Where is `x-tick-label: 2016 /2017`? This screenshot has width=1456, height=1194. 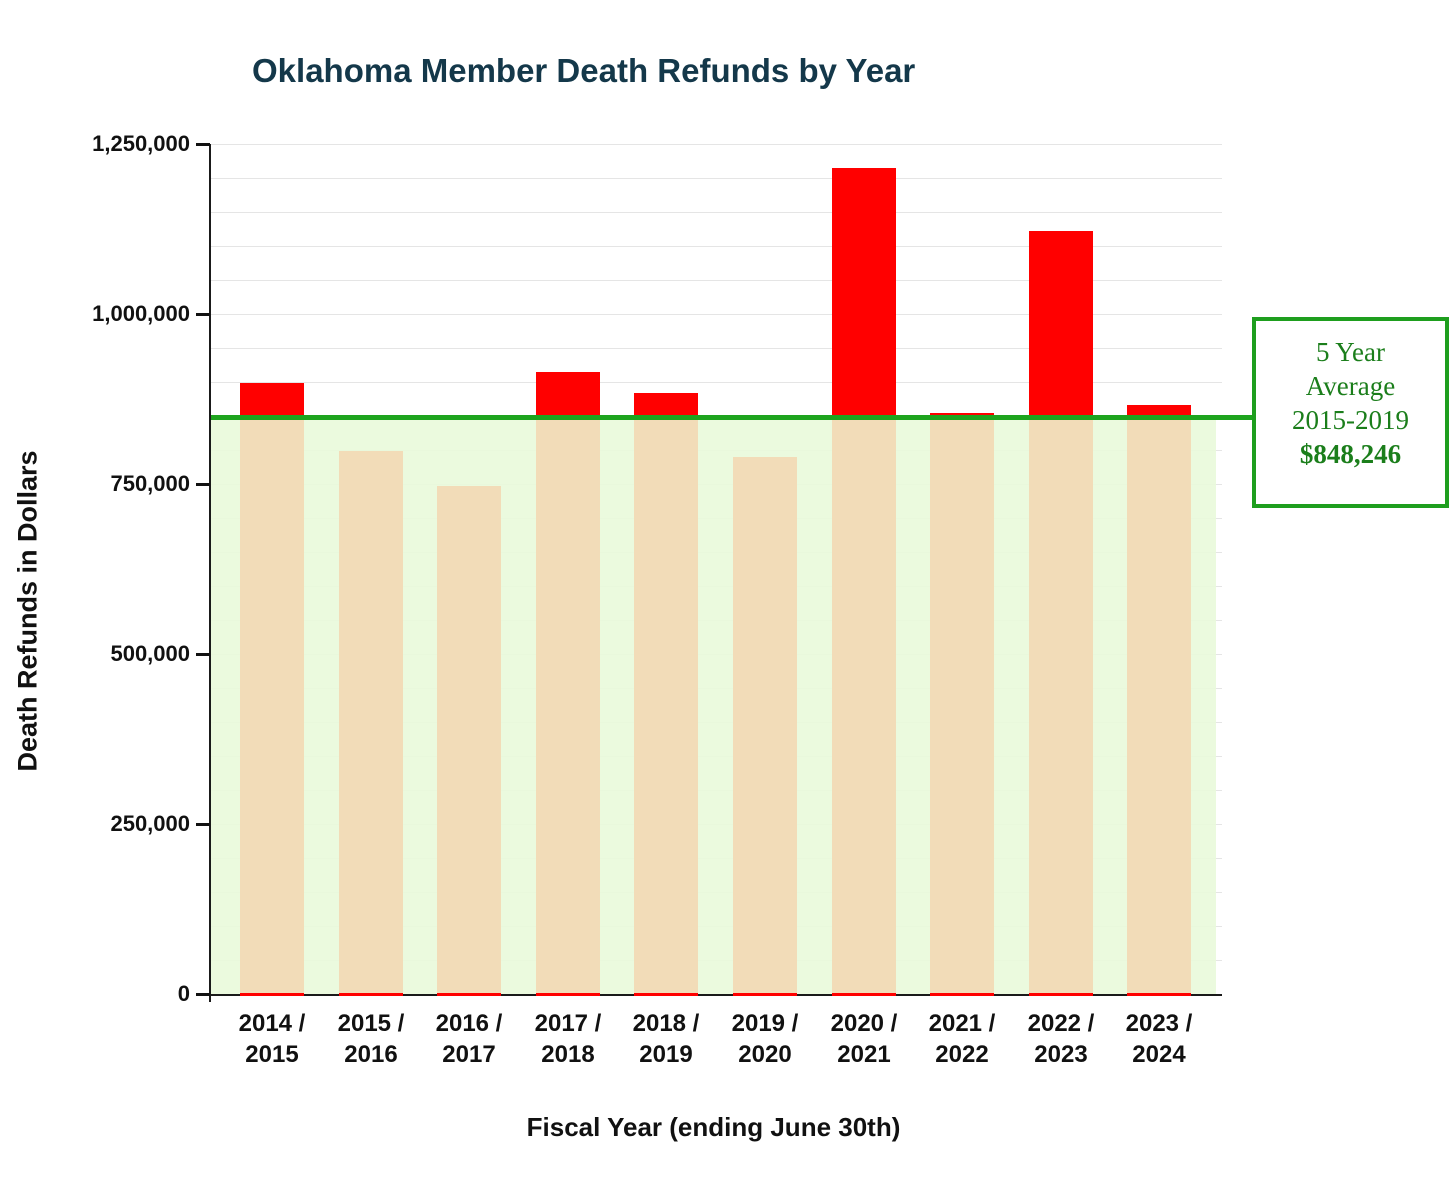
x-tick-label: 2016 /2017 is located at coordinates (469, 1039).